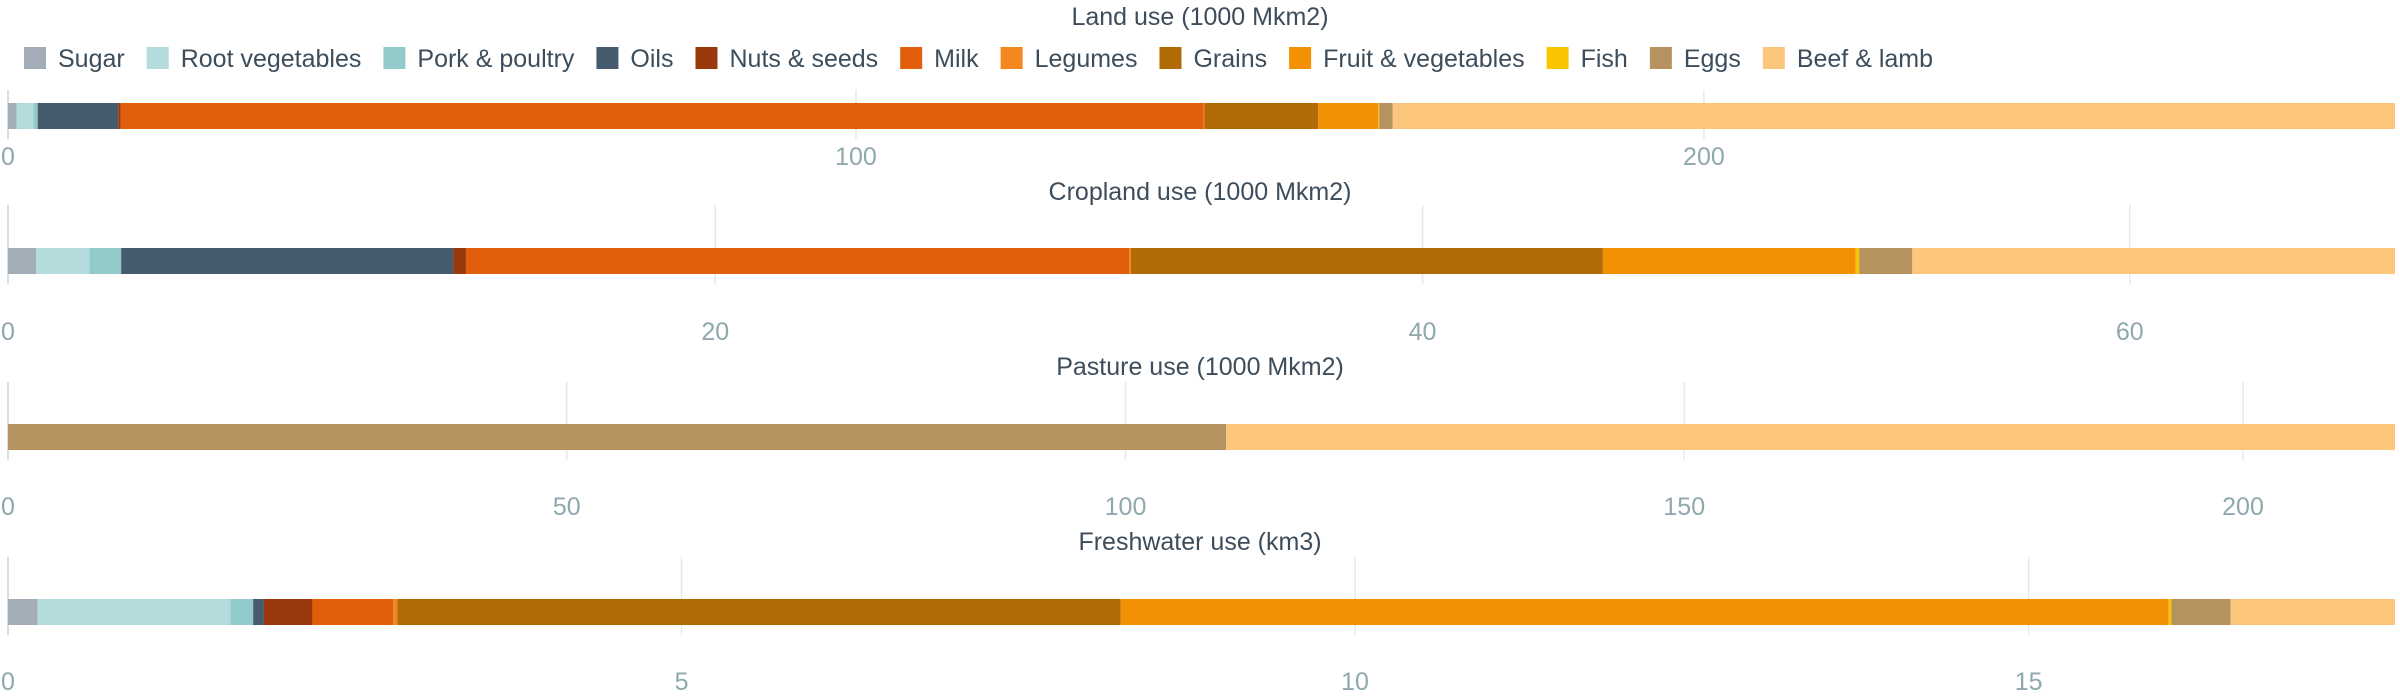 Image resolution: width=2400 pixels, height=700 pixels. What do you see at coordinates (496, 59) in the screenshot?
I see `legend-label-pork-and-poultry: Pork & poultry` at bounding box center [496, 59].